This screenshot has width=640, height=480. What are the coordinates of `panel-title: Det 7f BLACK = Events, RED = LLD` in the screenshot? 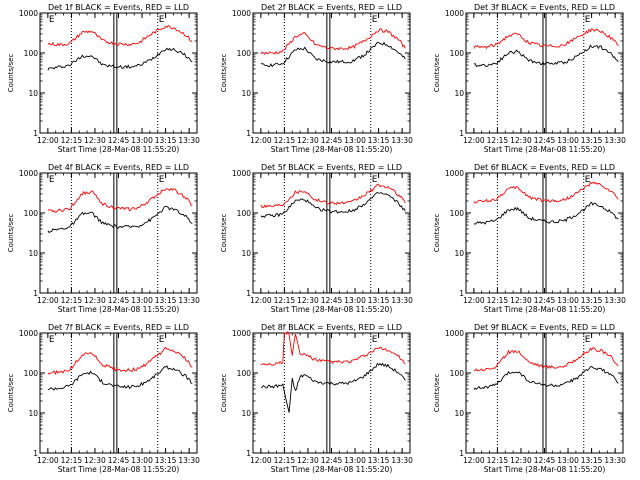 It's located at (118, 327).